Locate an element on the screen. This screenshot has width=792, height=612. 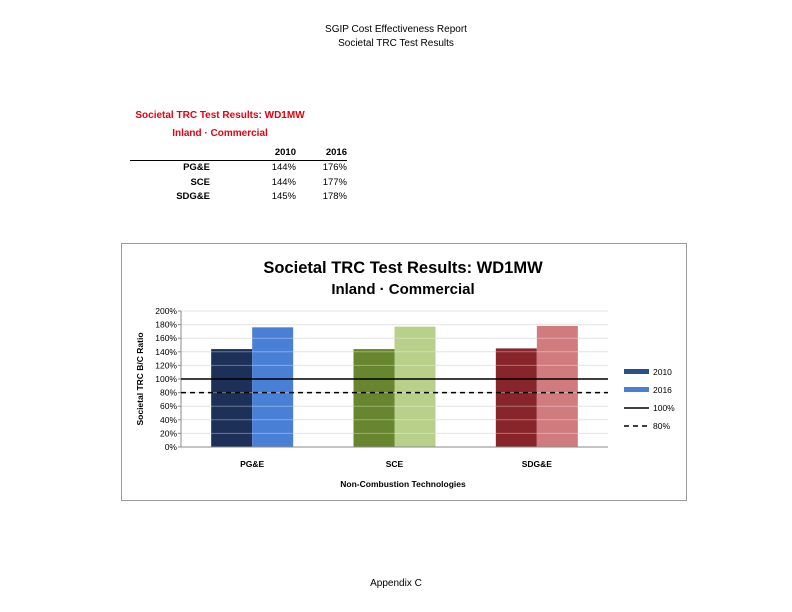
y-tick-label: 0% is located at coordinates (171, 447).